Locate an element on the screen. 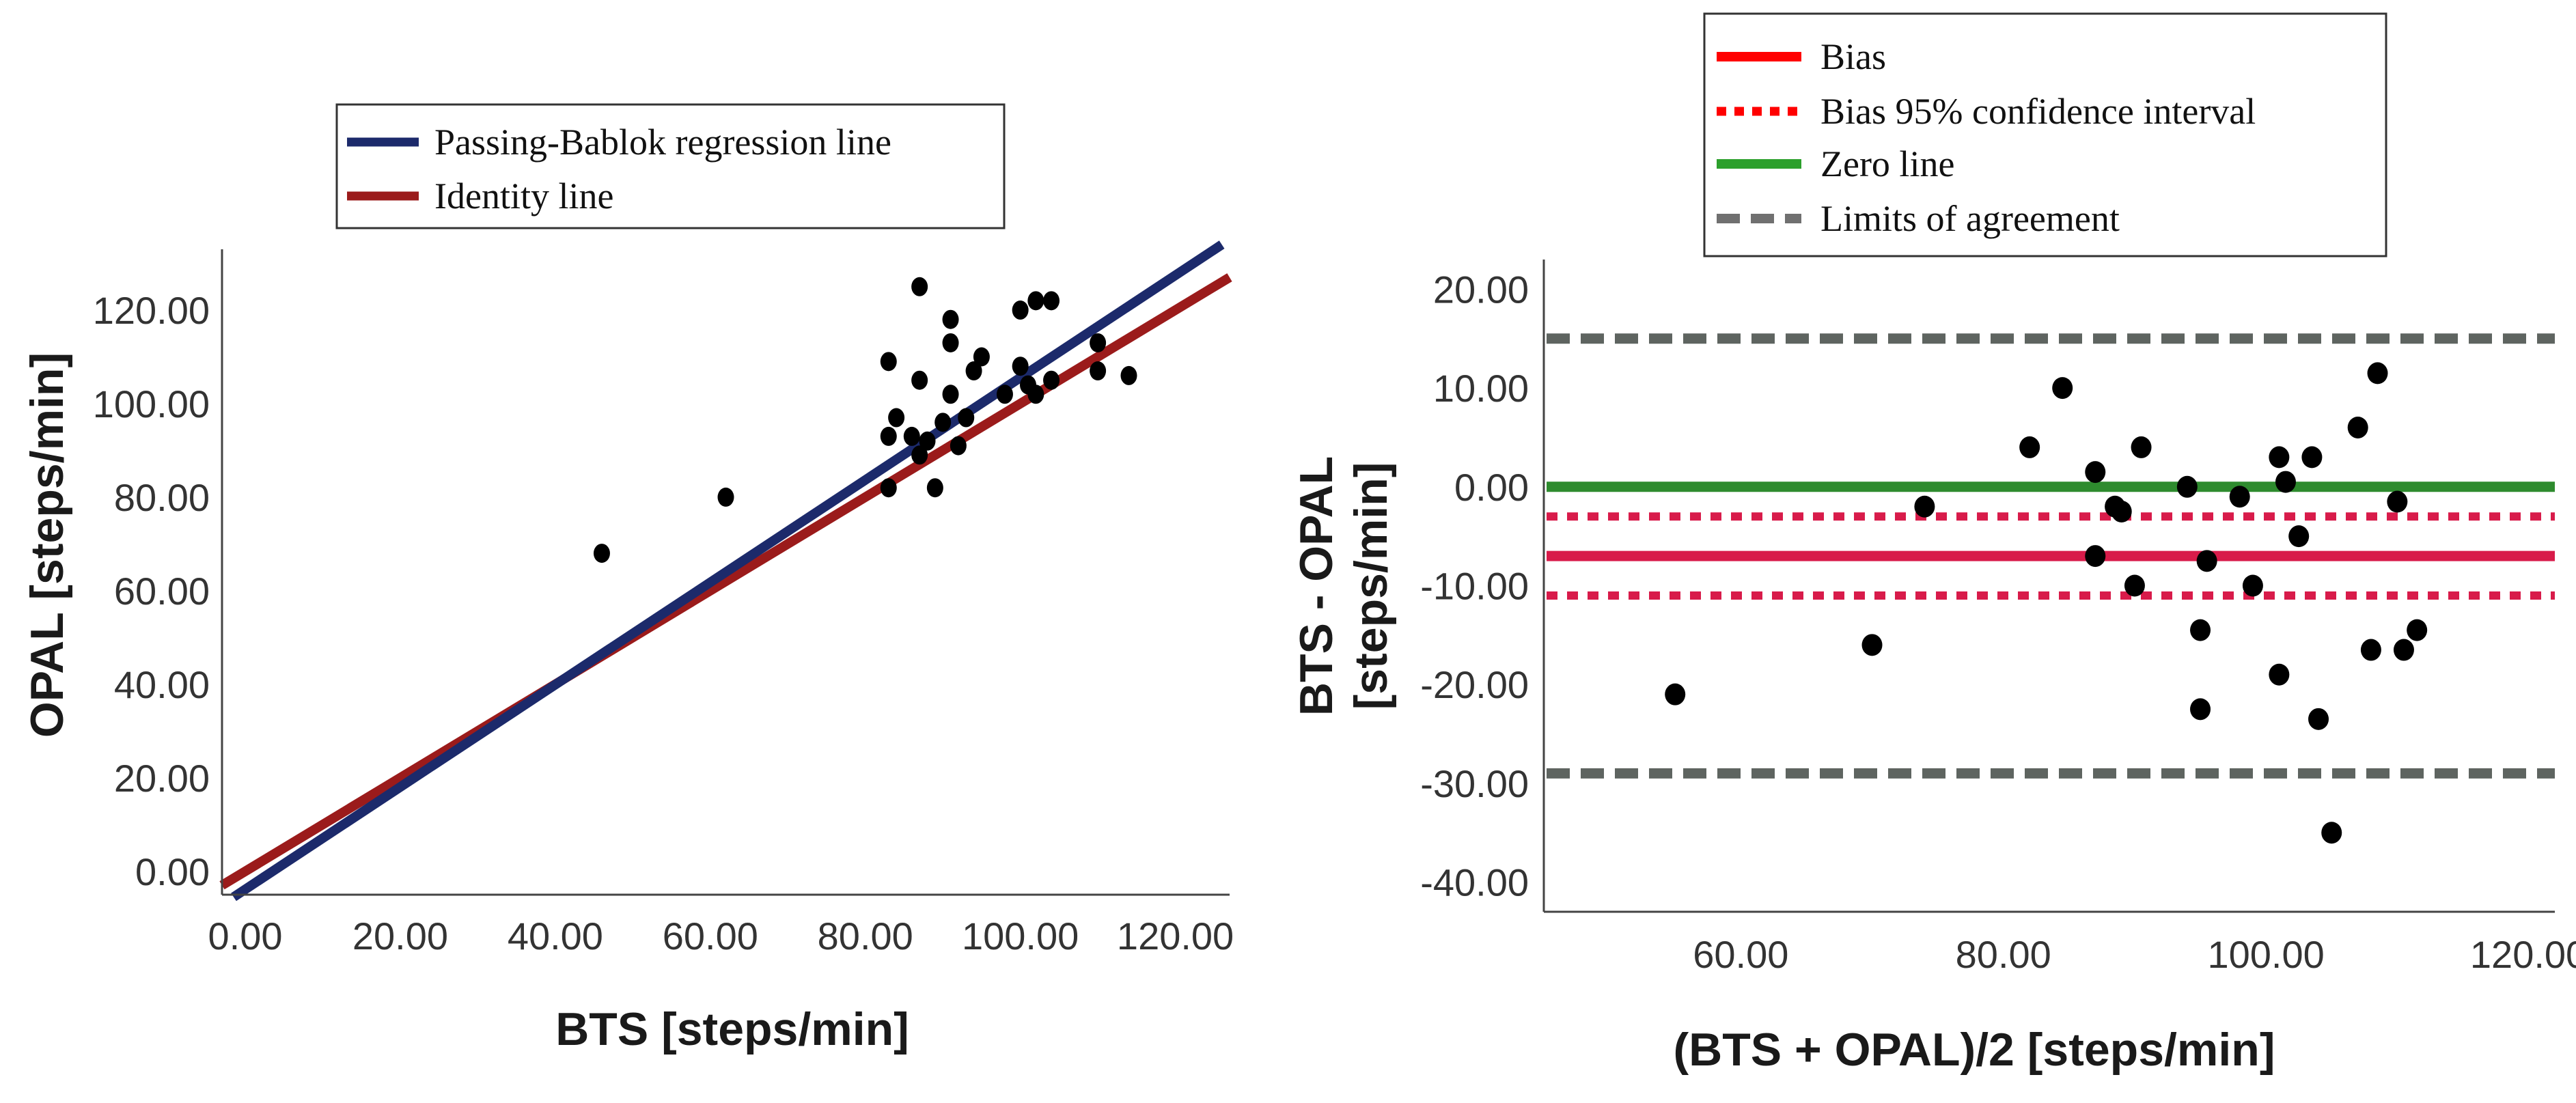 Image resolution: width=2576 pixels, height=1103 pixels. chart2-legend-label: Limits of agreement is located at coordinates (1970, 218).